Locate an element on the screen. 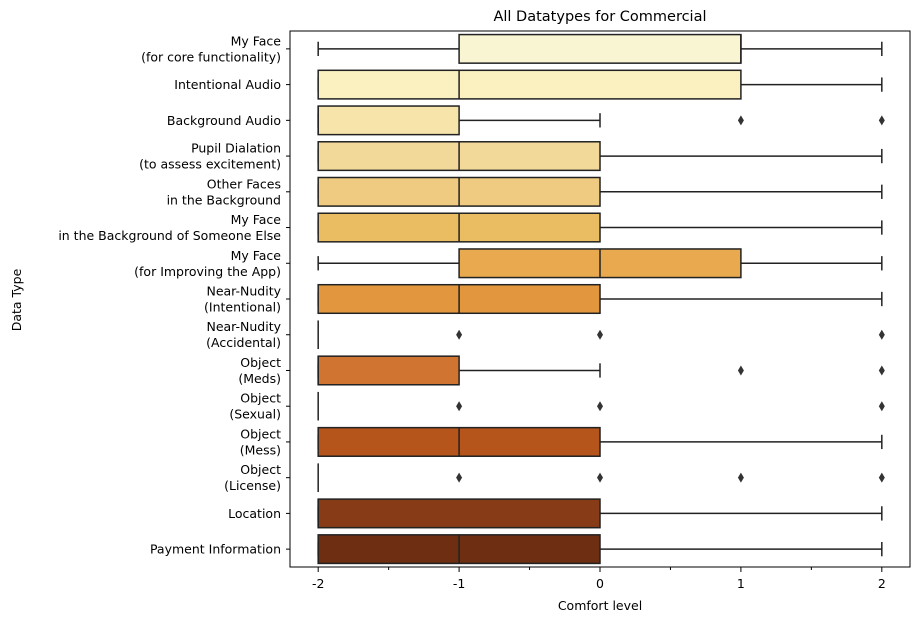 The width and height of the screenshot is (921, 622). y-tick-label-line: (License) is located at coordinates (252, 485).